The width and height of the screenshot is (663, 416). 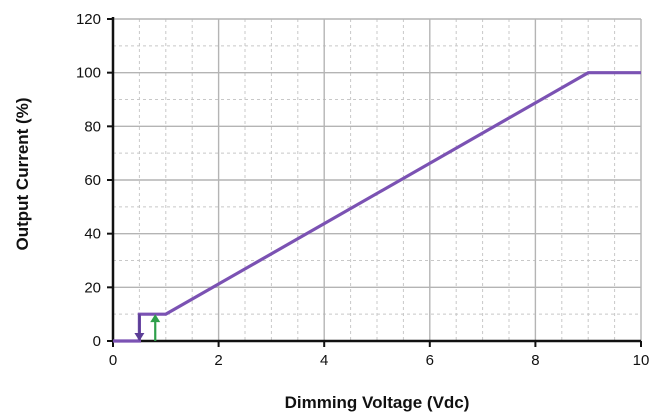 What do you see at coordinates (88, 73) in the screenshot?
I see `y-tick-label: 100` at bounding box center [88, 73].